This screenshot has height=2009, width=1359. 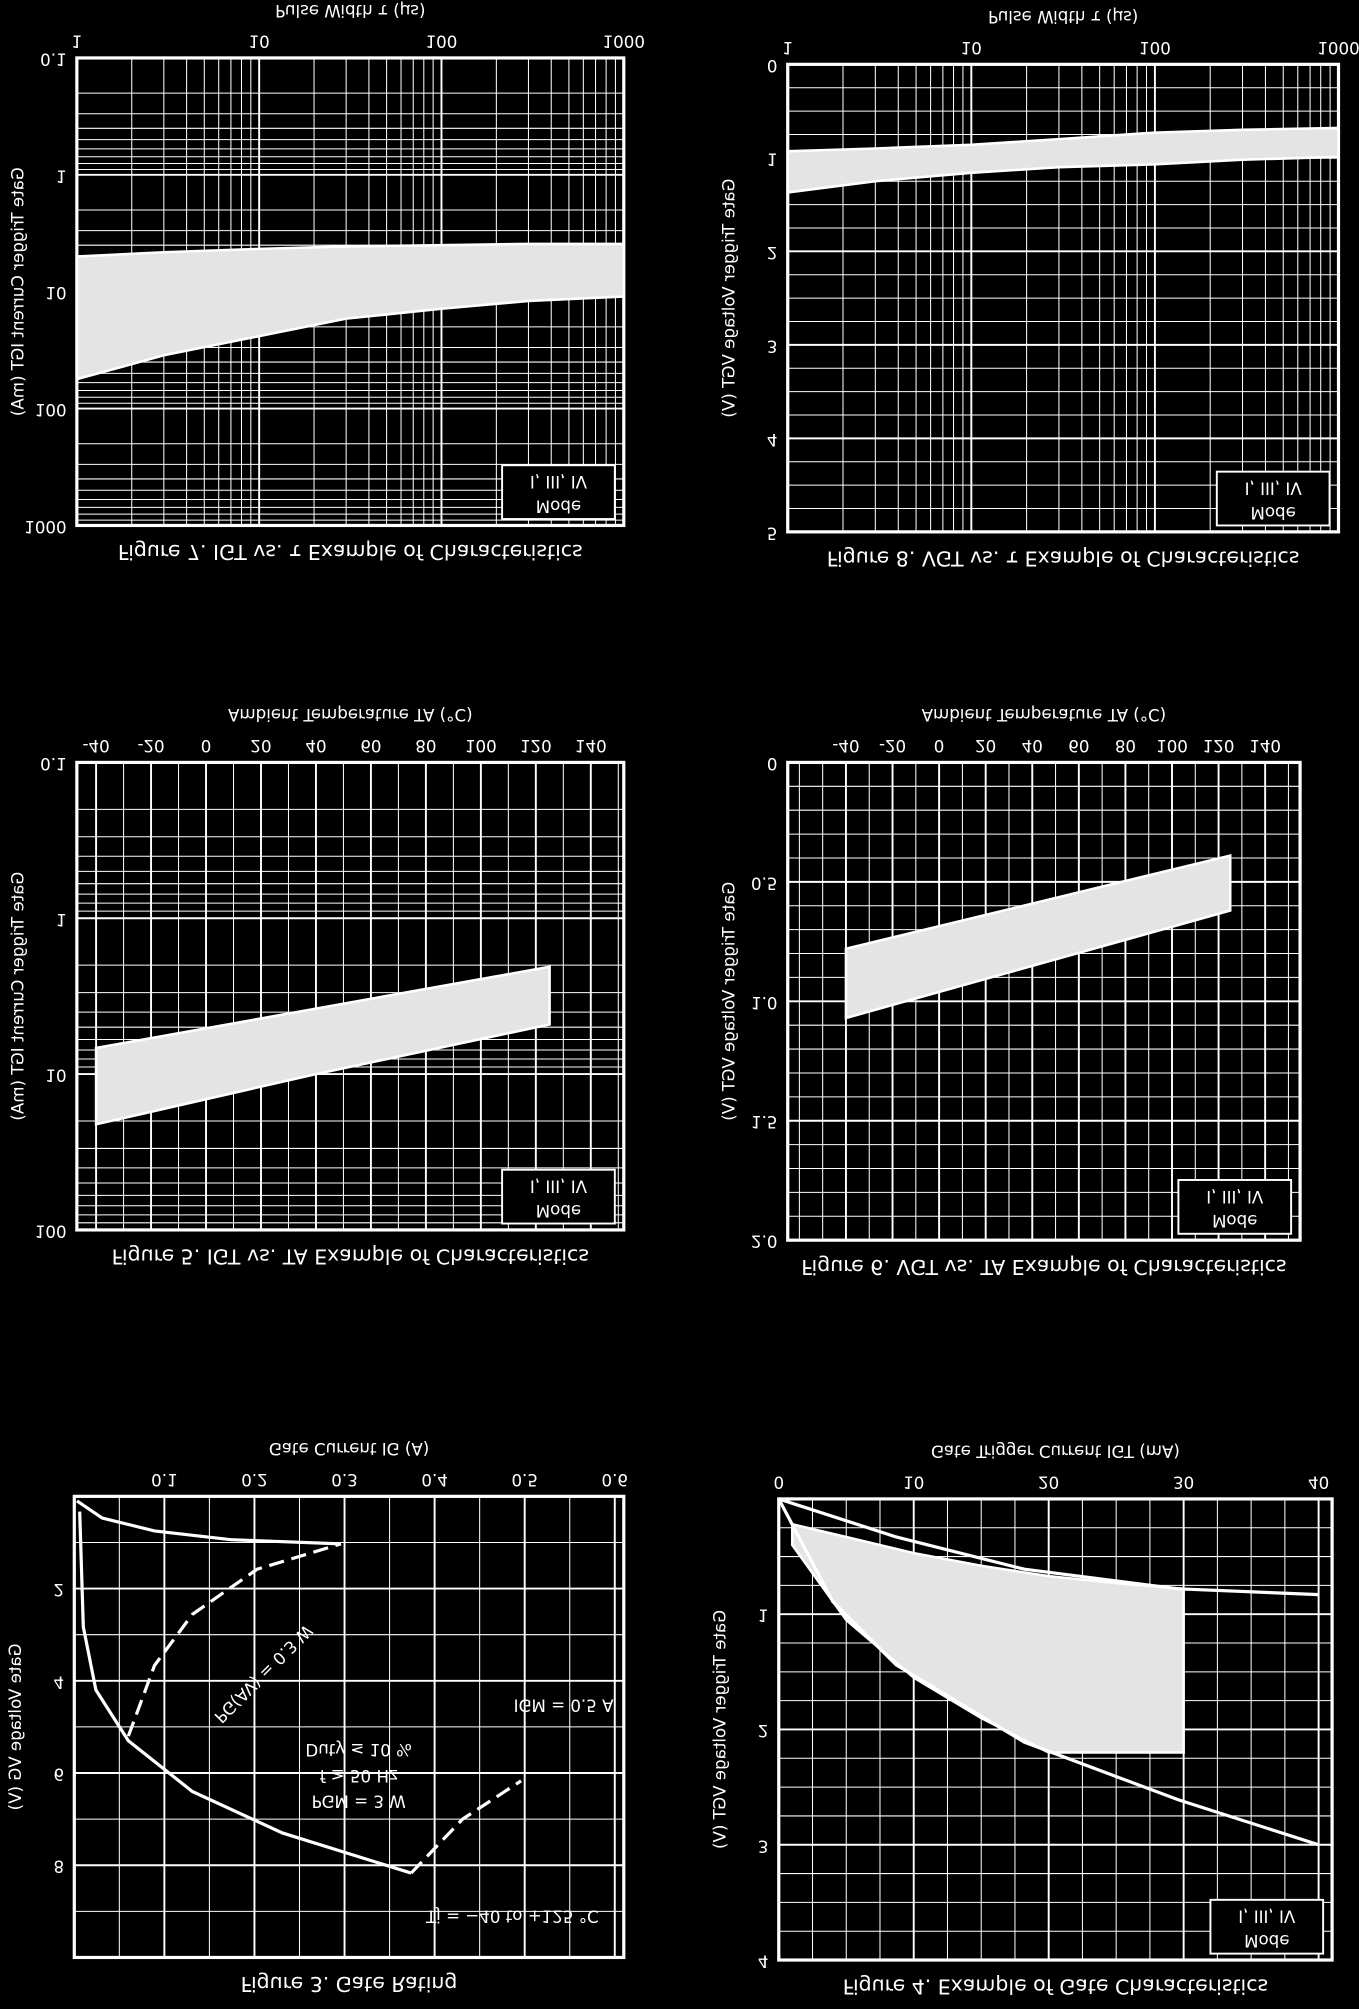 I want to click on y-tick-label: 4, so click(x=58, y=1681).